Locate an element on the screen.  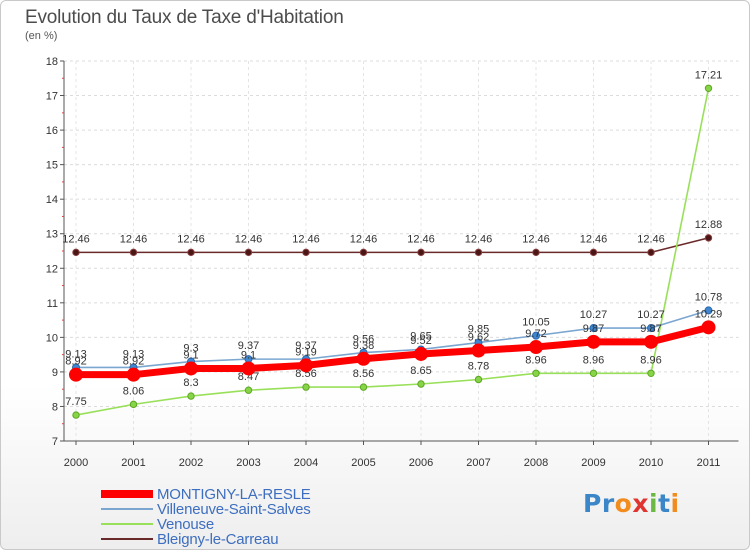
x-tick-label: 2001 is located at coordinates (133, 463).